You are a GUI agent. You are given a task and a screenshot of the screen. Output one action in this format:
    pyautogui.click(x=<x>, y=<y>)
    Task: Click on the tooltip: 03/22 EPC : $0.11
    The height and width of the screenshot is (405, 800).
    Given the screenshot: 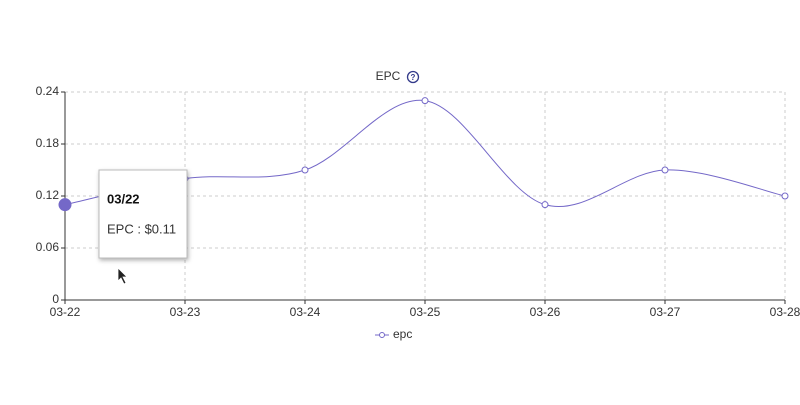 What is the action you would take?
    pyautogui.click(x=143, y=214)
    